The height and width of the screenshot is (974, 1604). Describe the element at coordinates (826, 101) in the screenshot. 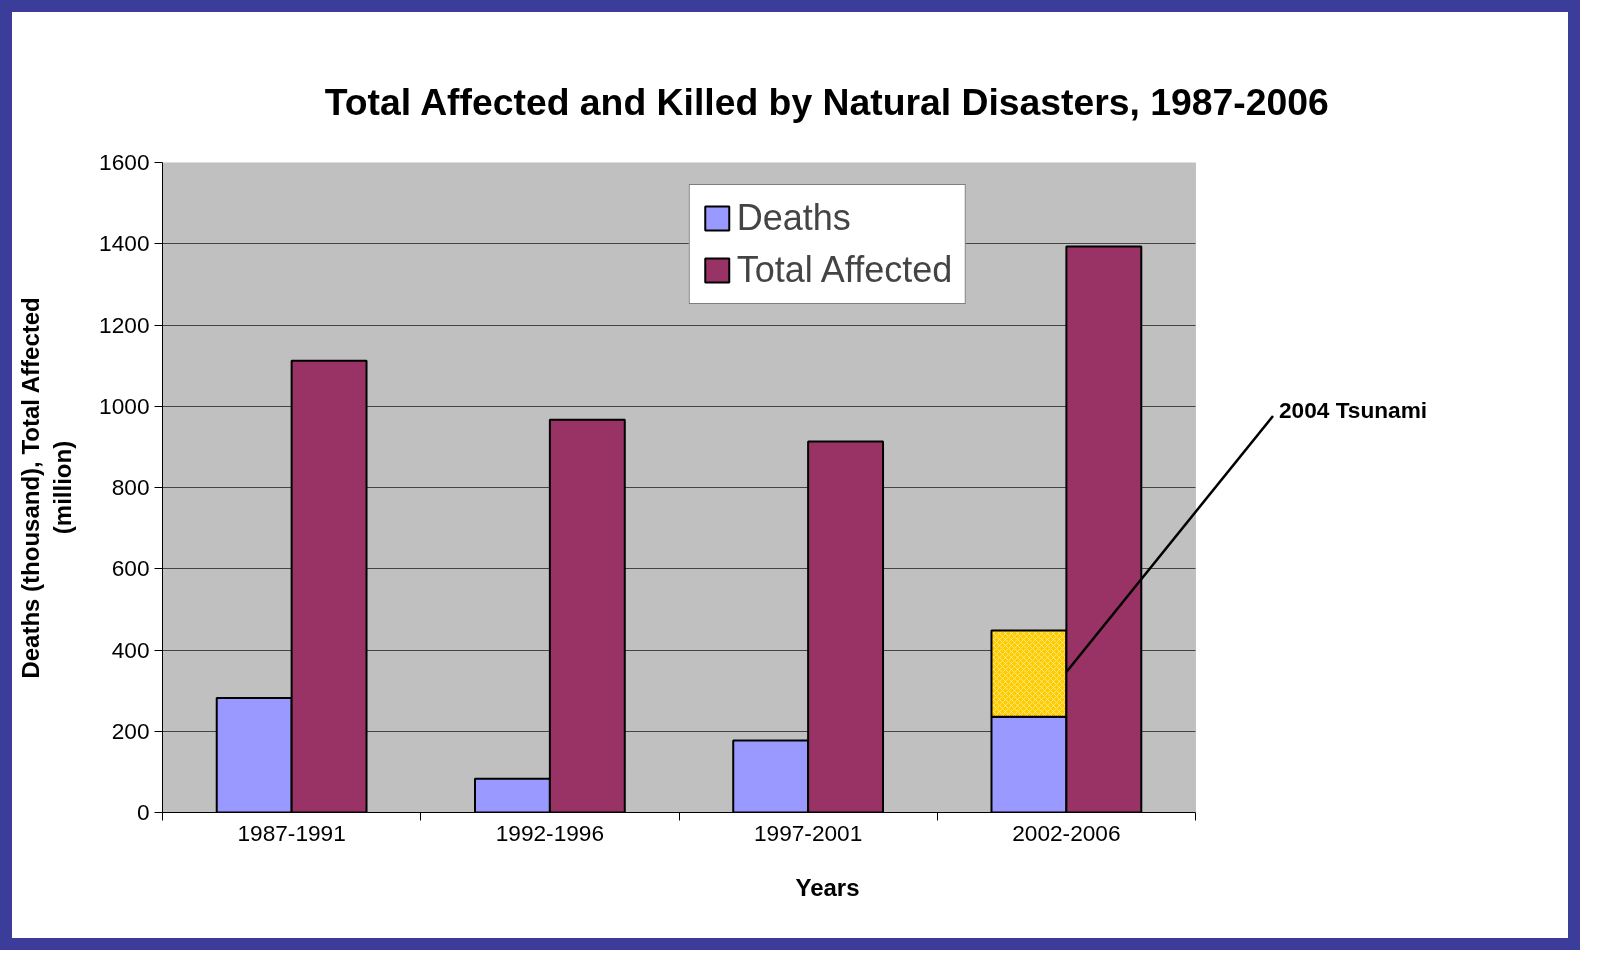

I see `chart-title: Total Affected and Killed by Natural Disasters, 1987-2006` at that location.